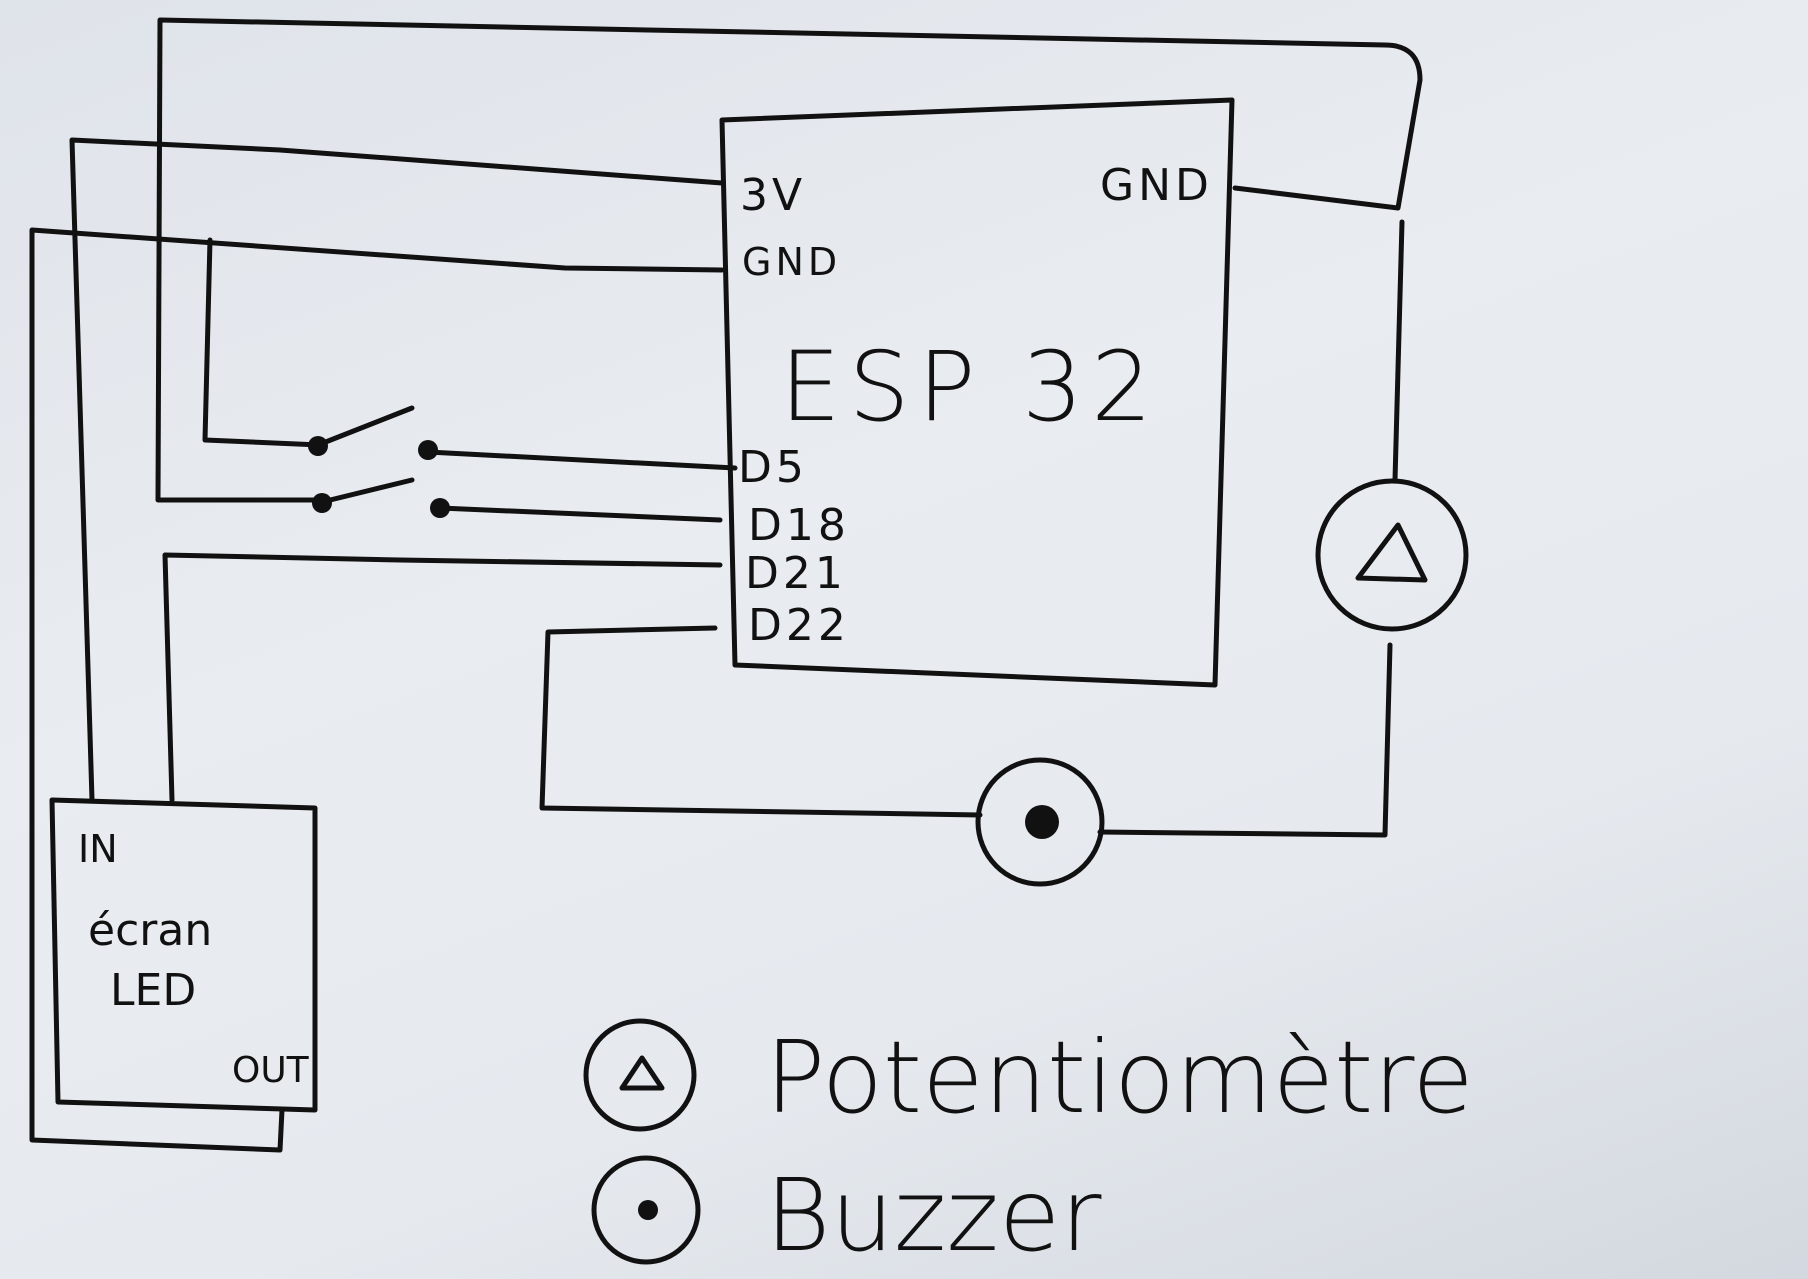  Describe the element at coordinates (1391, 552) in the screenshot. I see `potentiometer-triangle-icon` at that location.